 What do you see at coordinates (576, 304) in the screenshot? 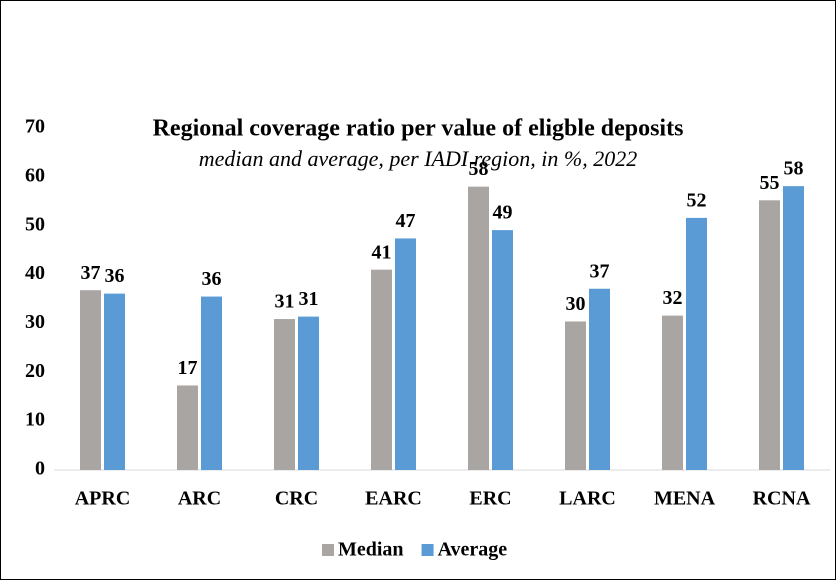
I see `value-label: 30` at bounding box center [576, 304].